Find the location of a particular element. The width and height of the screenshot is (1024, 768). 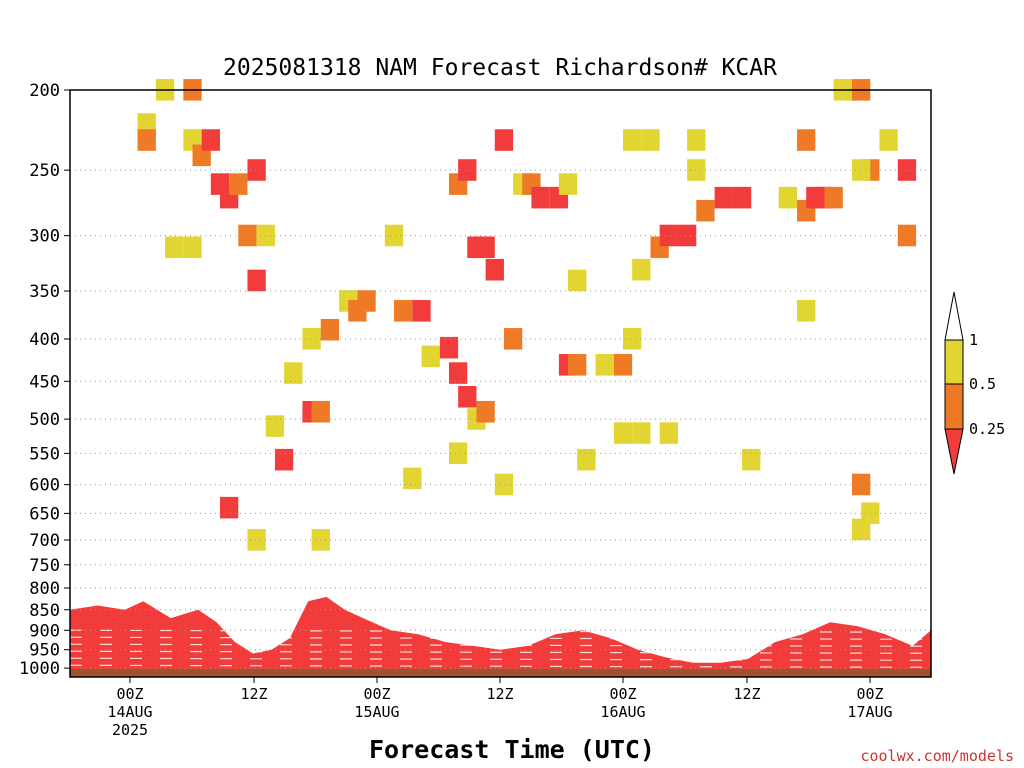

ytick-label-650: 650 is located at coordinates (44, 514).